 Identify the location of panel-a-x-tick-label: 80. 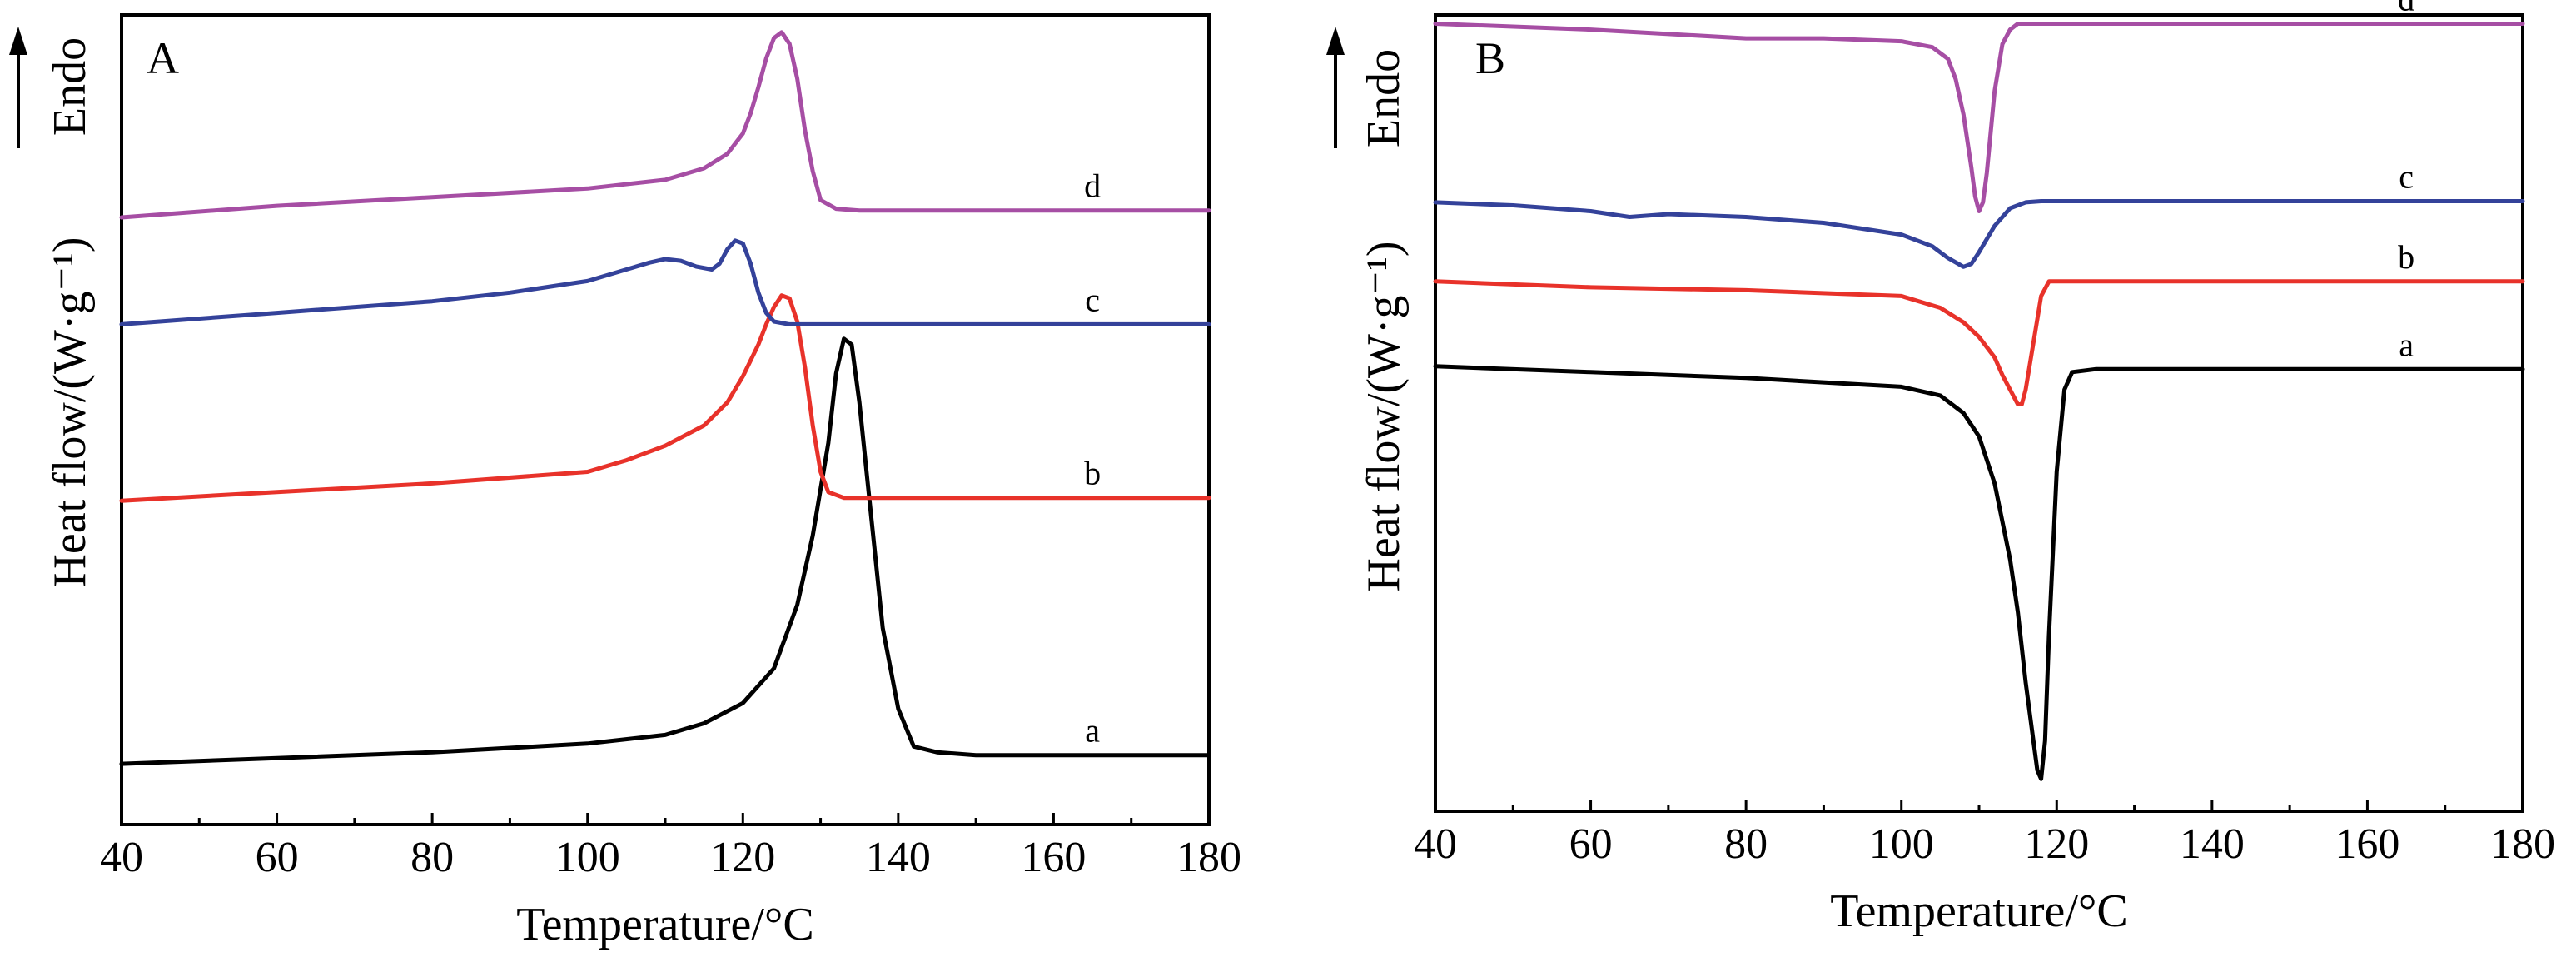
(432, 857).